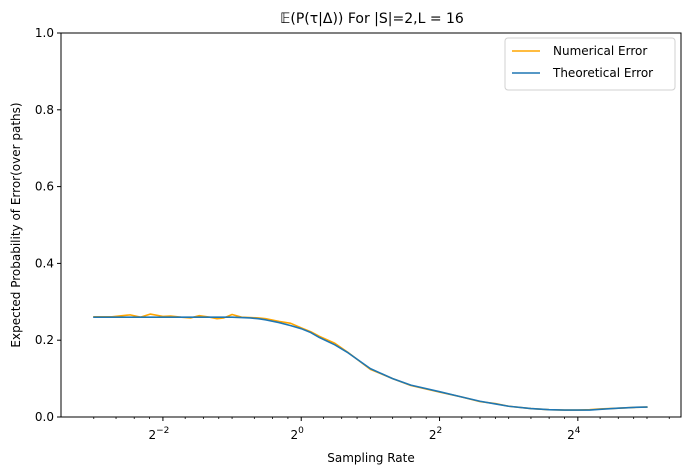 This screenshot has height=475, width=691. Describe the element at coordinates (298, 434) in the screenshot. I see `x-tick-label: 20` at that location.